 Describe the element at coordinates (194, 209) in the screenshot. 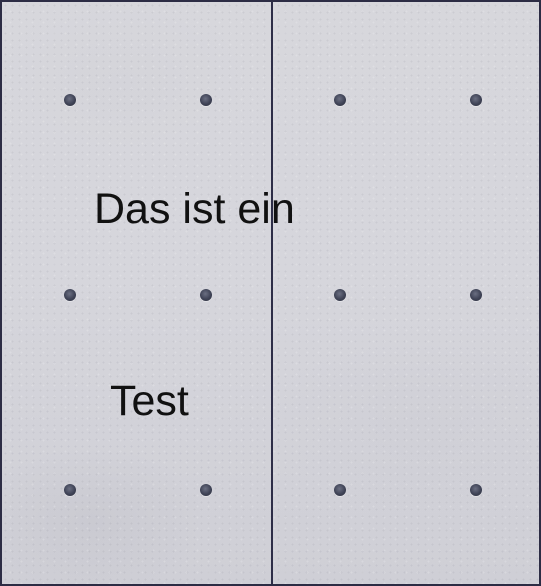

I see `overlay-text-line-1: Das ist ein` at that location.